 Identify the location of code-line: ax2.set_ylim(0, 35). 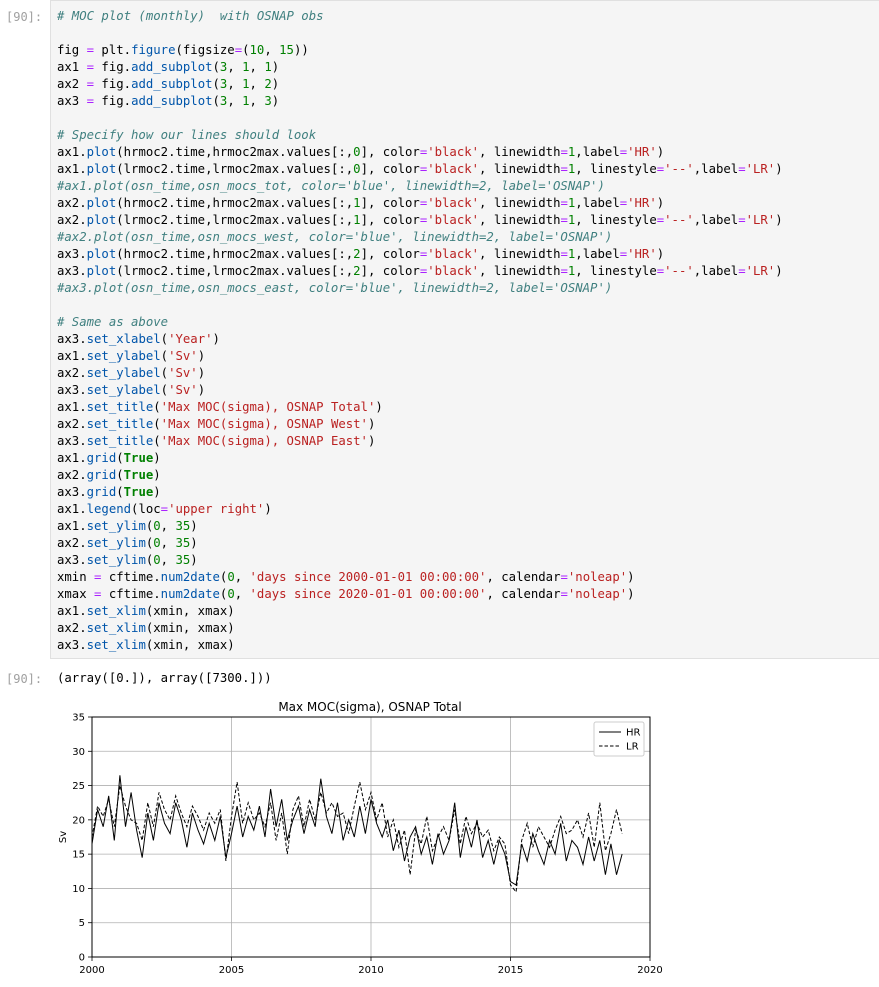
(127, 543).